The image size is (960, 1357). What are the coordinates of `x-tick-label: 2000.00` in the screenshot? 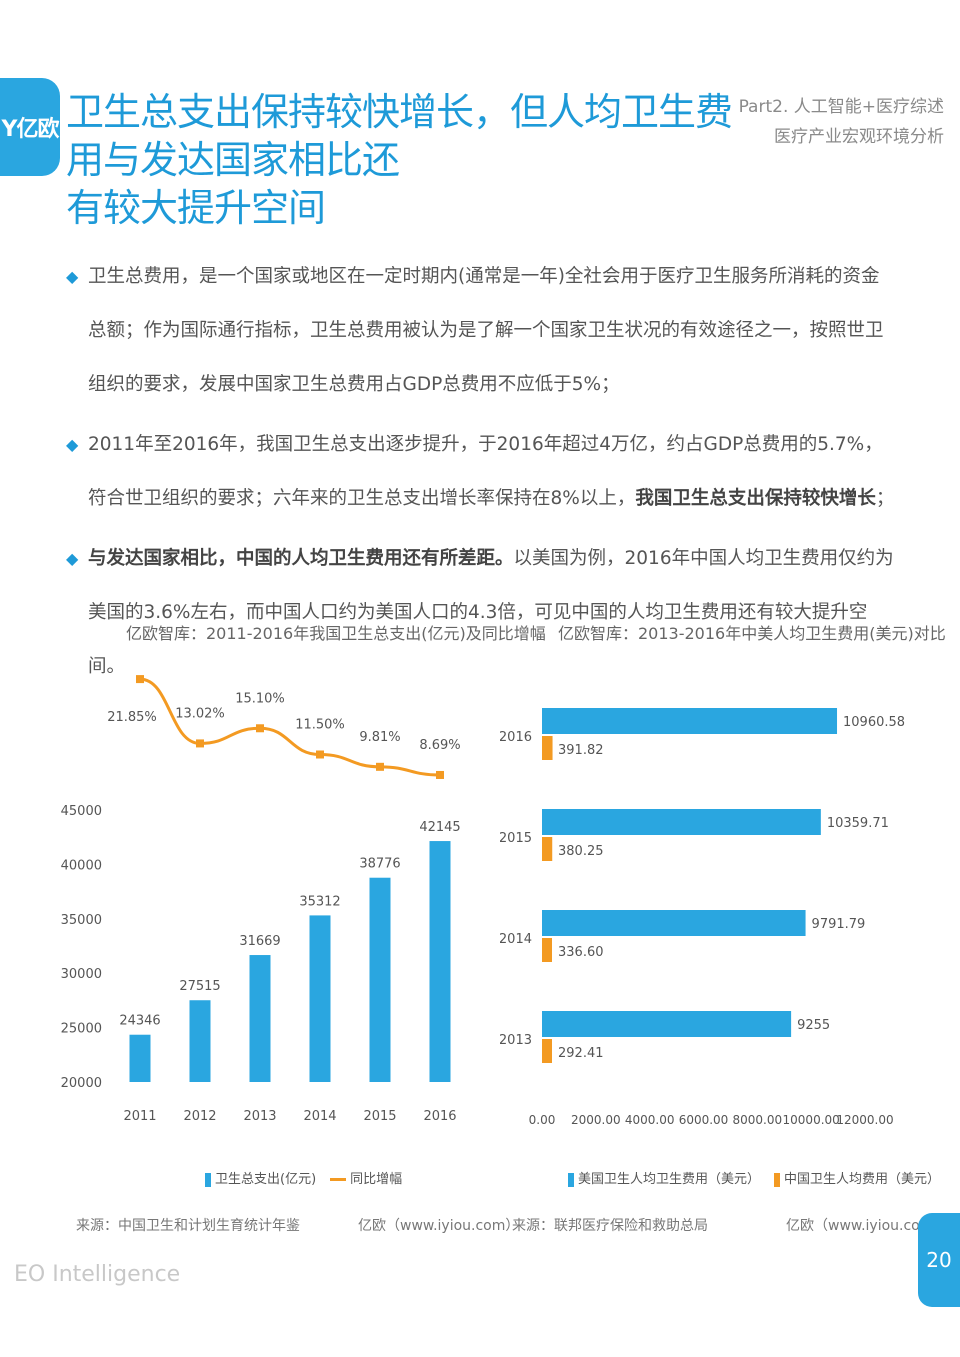 It's located at (596, 1120).